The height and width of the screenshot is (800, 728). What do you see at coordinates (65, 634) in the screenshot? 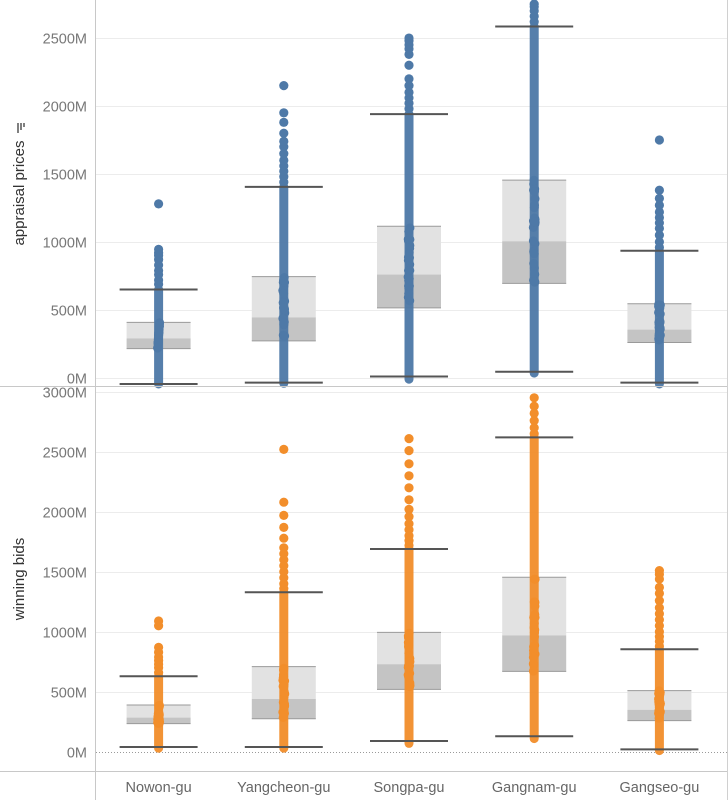
I see `y-tick-label: 1000M` at bounding box center [65, 634].